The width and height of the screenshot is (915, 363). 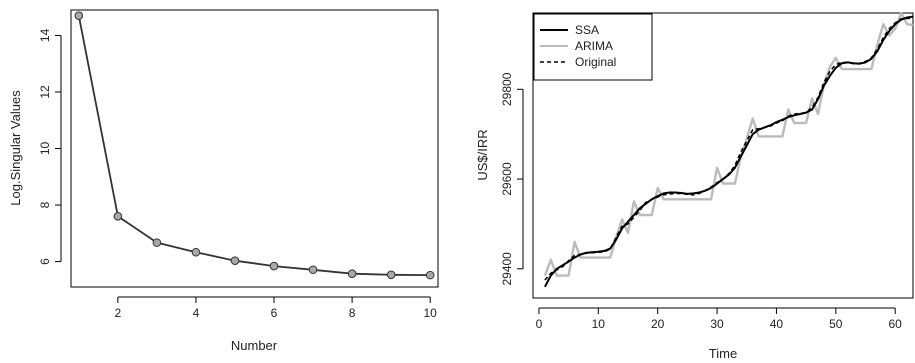 What do you see at coordinates (539, 324) in the screenshot?
I see `x-tick-label: 0` at bounding box center [539, 324].